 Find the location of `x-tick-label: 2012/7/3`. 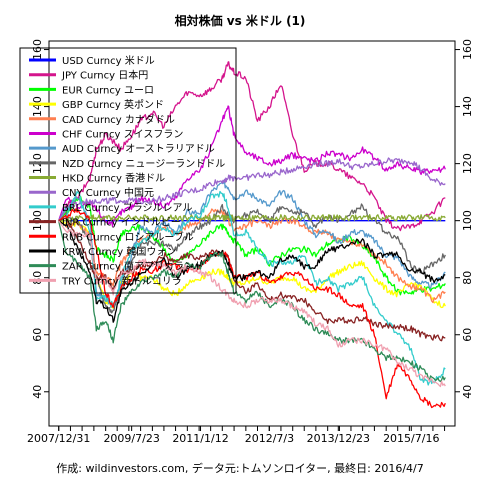

x-tick-label: 2012/7/3 is located at coordinates (269, 438).